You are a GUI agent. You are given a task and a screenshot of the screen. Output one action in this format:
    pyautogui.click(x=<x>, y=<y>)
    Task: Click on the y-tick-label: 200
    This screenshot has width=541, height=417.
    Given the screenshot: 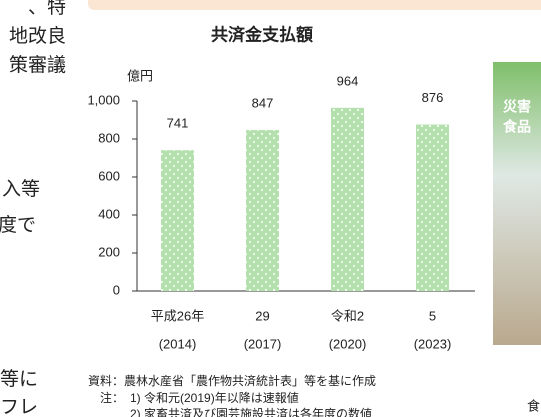 What is the action you would take?
    pyautogui.click(x=109, y=251)
    